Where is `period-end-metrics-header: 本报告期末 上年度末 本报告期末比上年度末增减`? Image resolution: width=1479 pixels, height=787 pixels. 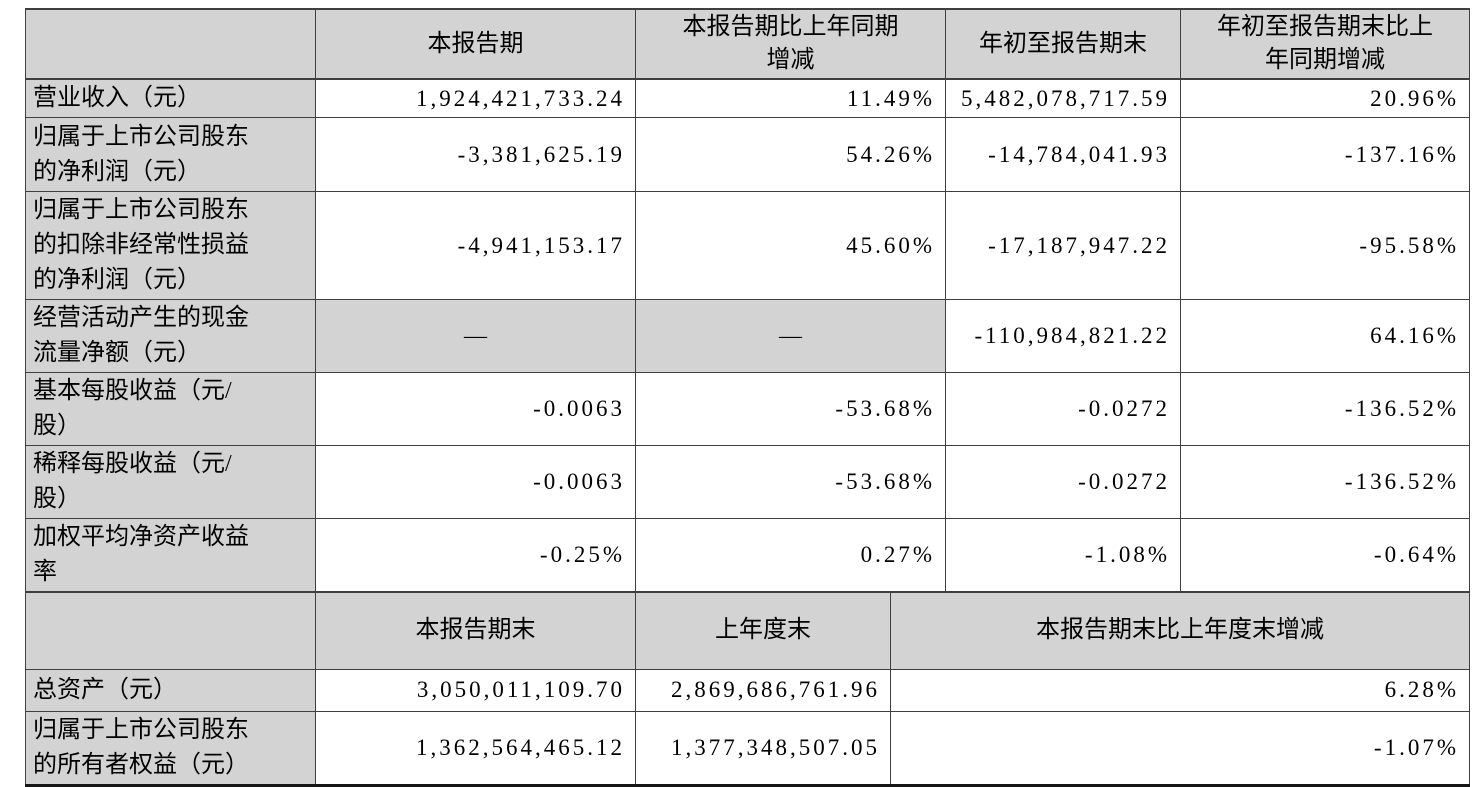 period-end-metrics-header: 本报告期末 上年度末 本报告期末比上年度末增减 is located at coordinates (747, 630).